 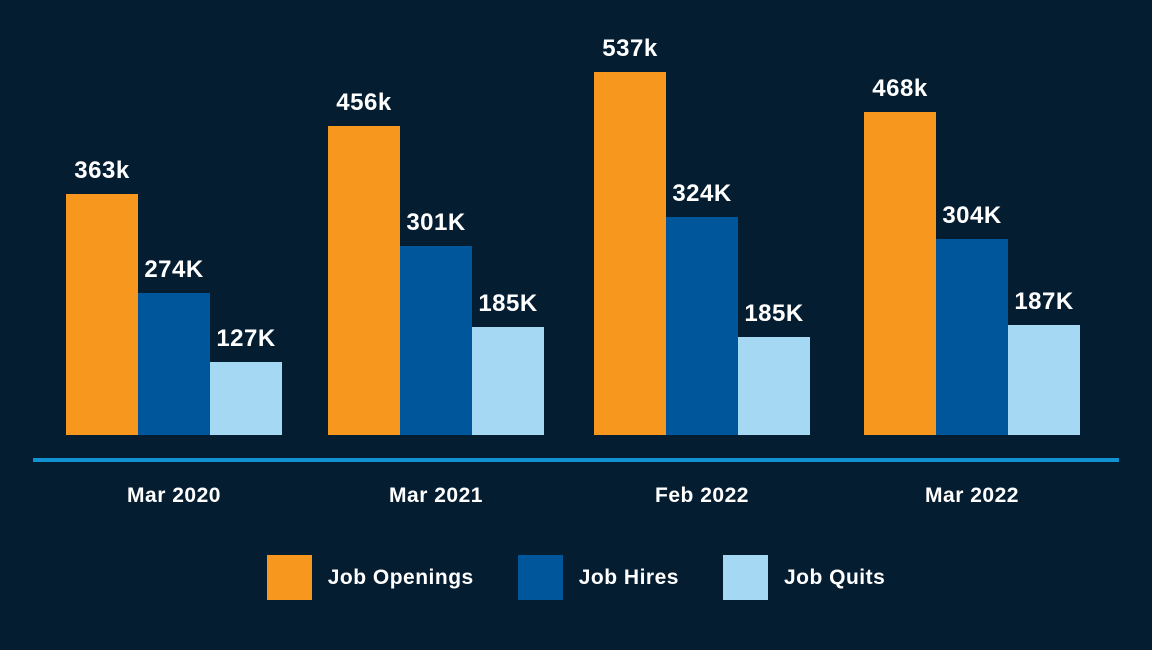 What do you see at coordinates (1044, 361) in the screenshot?
I see `bar-job-quits-mar-2022: 187K` at bounding box center [1044, 361].